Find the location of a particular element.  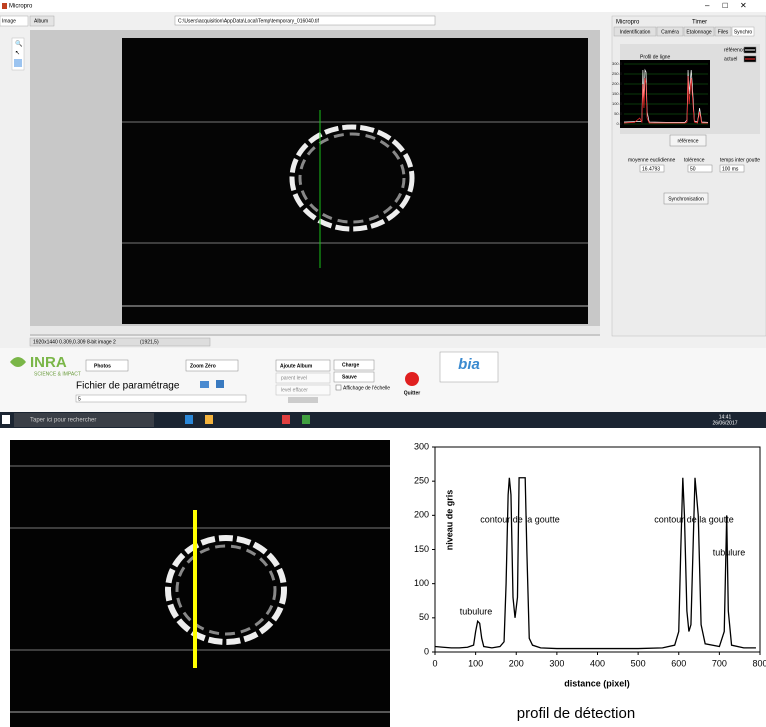

x-tick-label: 0 is located at coordinates (434, 663).